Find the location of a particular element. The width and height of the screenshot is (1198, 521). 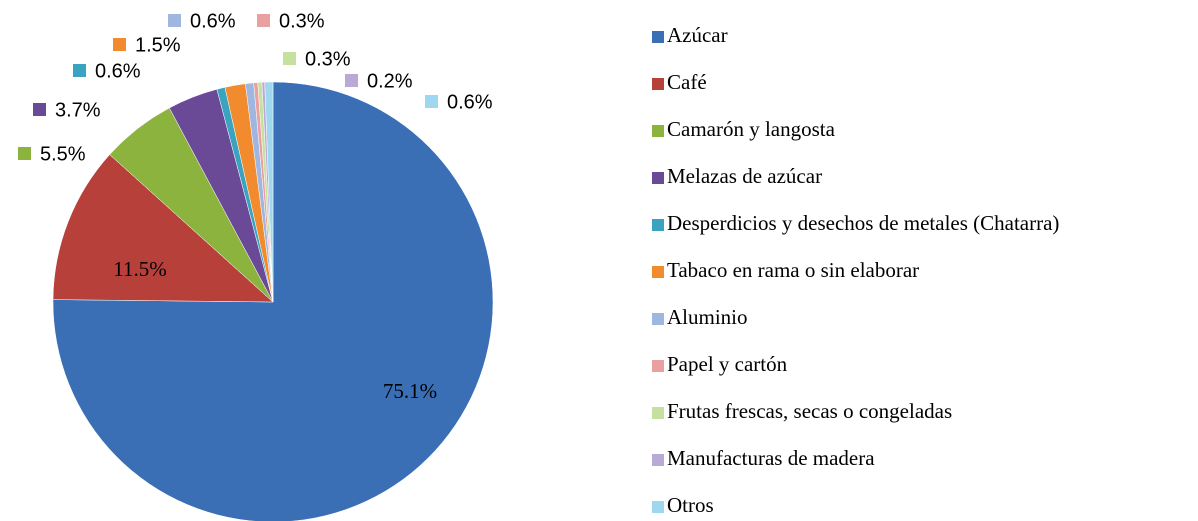

legend-label: Camarón y langosta is located at coordinates (751, 129).